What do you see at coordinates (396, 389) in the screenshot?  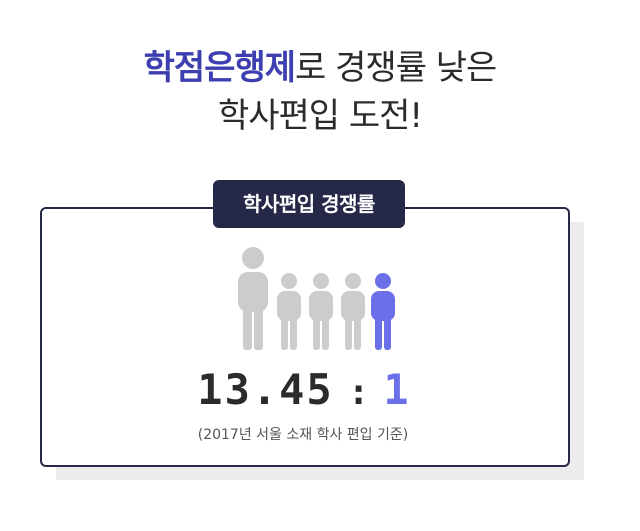 I see `ratio-right: 1` at bounding box center [396, 389].